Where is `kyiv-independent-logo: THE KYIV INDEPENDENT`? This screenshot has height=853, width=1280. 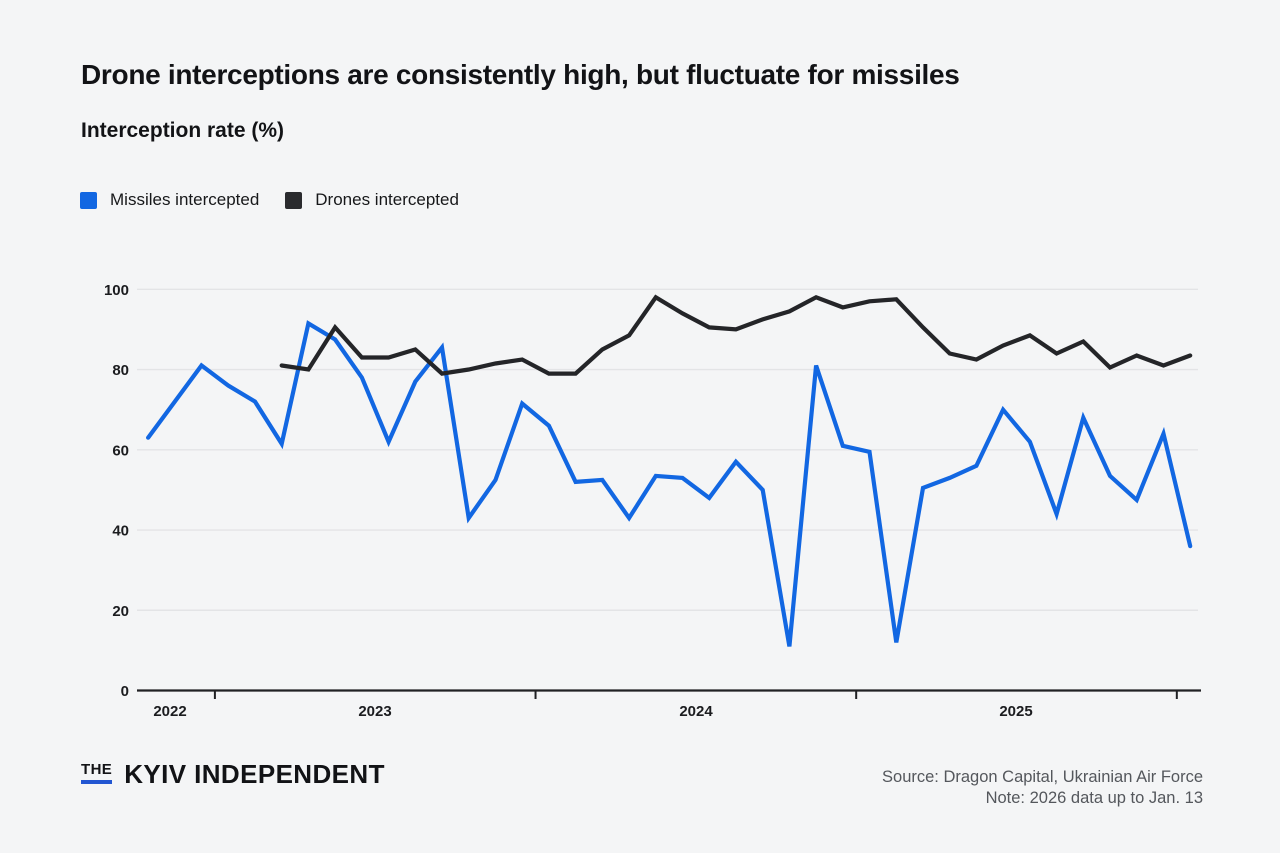 kyiv-independent-logo: THE KYIV INDEPENDENT is located at coordinates (233, 774).